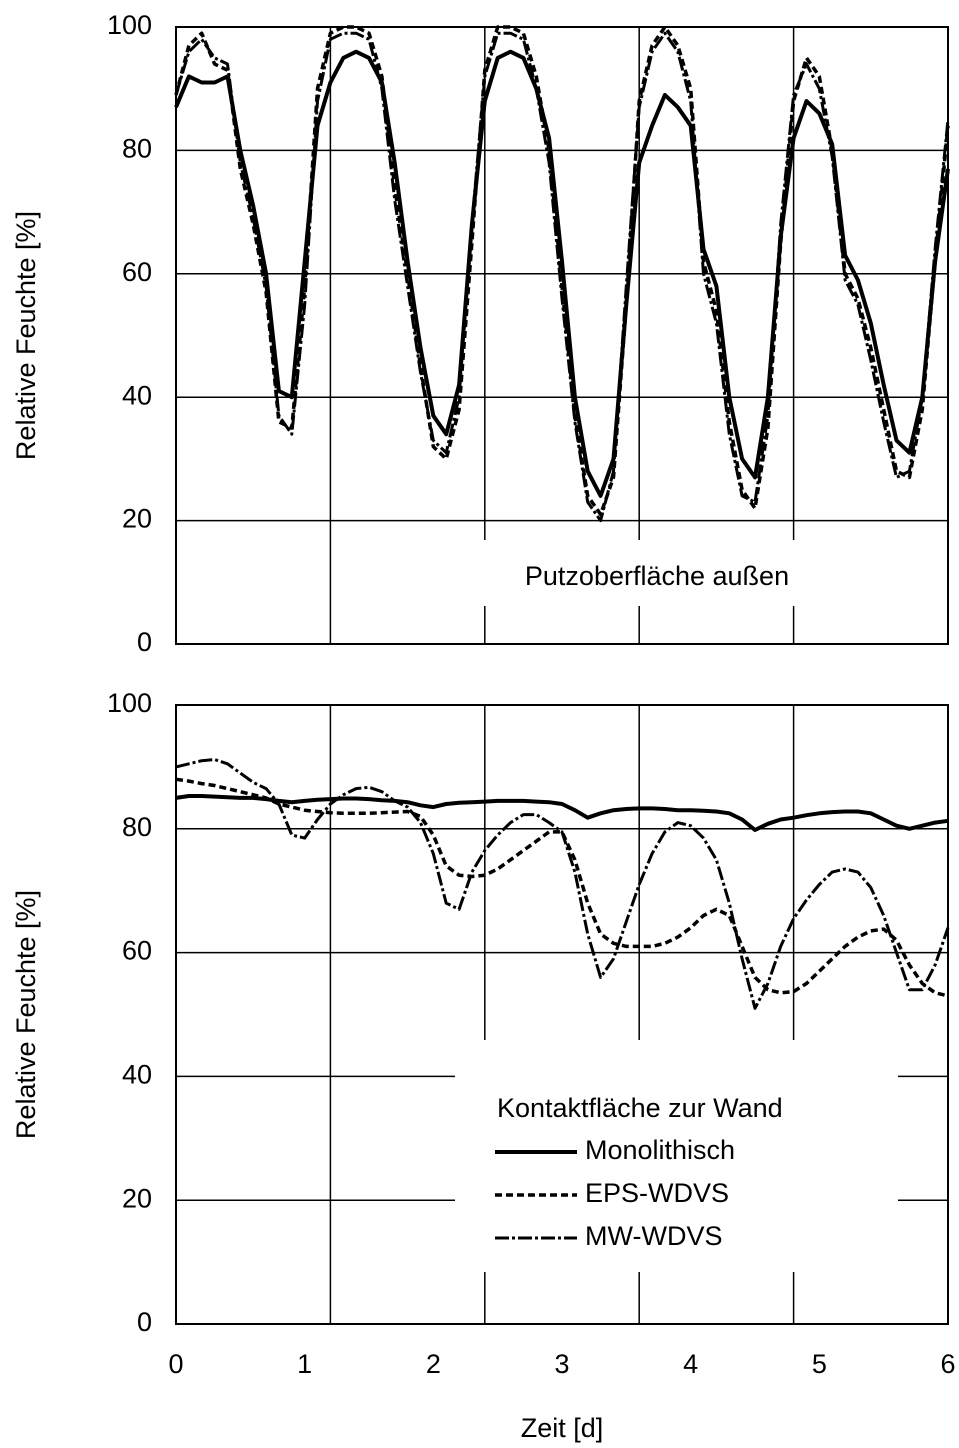 Image resolution: width=959 pixels, height=1448 pixels. What do you see at coordinates (304, 1364) in the screenshot?
I see `x-tick-label: 1` at bounding box center [304, 1364].